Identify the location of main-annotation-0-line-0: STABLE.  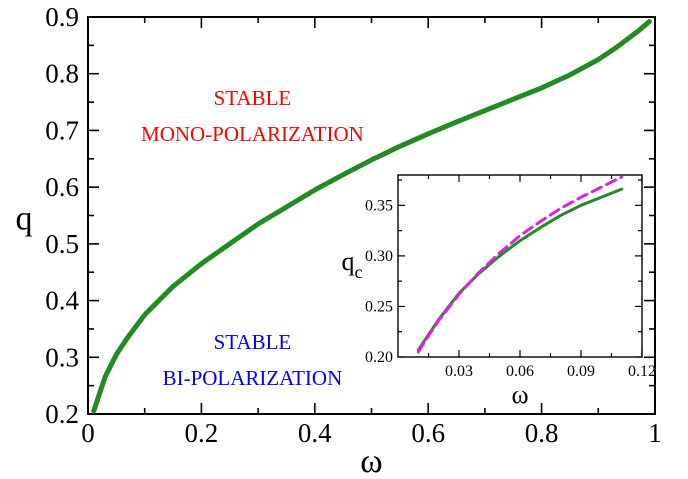
(253, 98).